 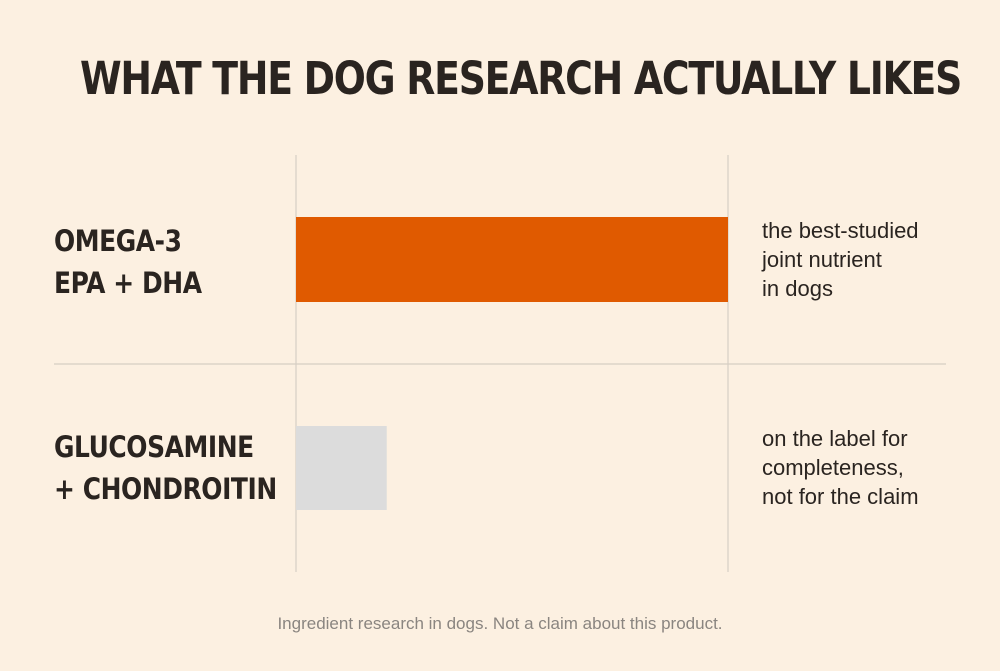 I want to click on bar-glucosamine, so click(x=341, y=468).